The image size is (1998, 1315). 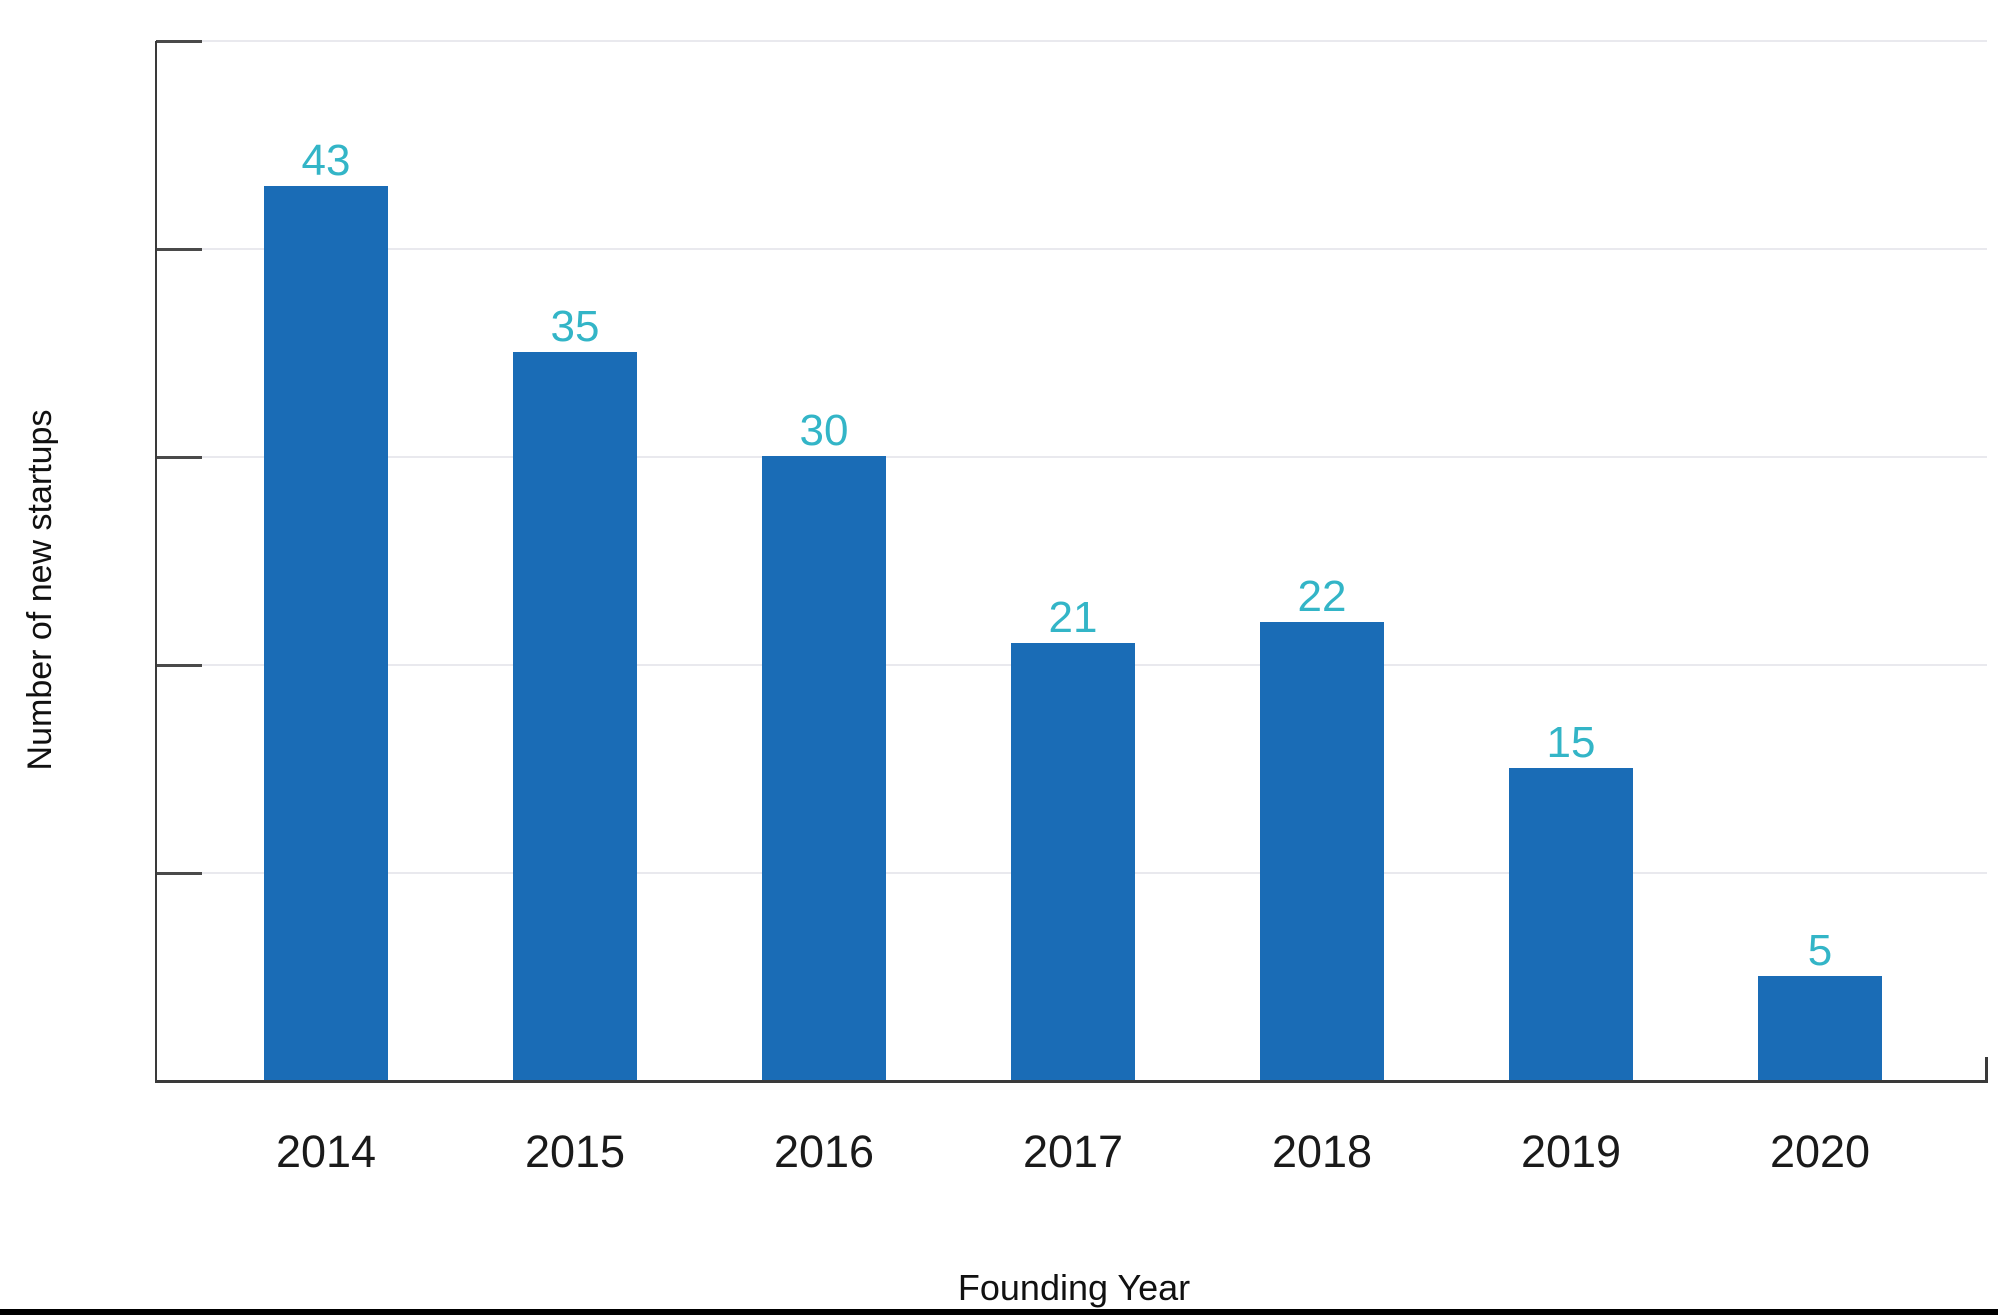 I want to click on bar-value-label: 43, so click(x=326, y=160).